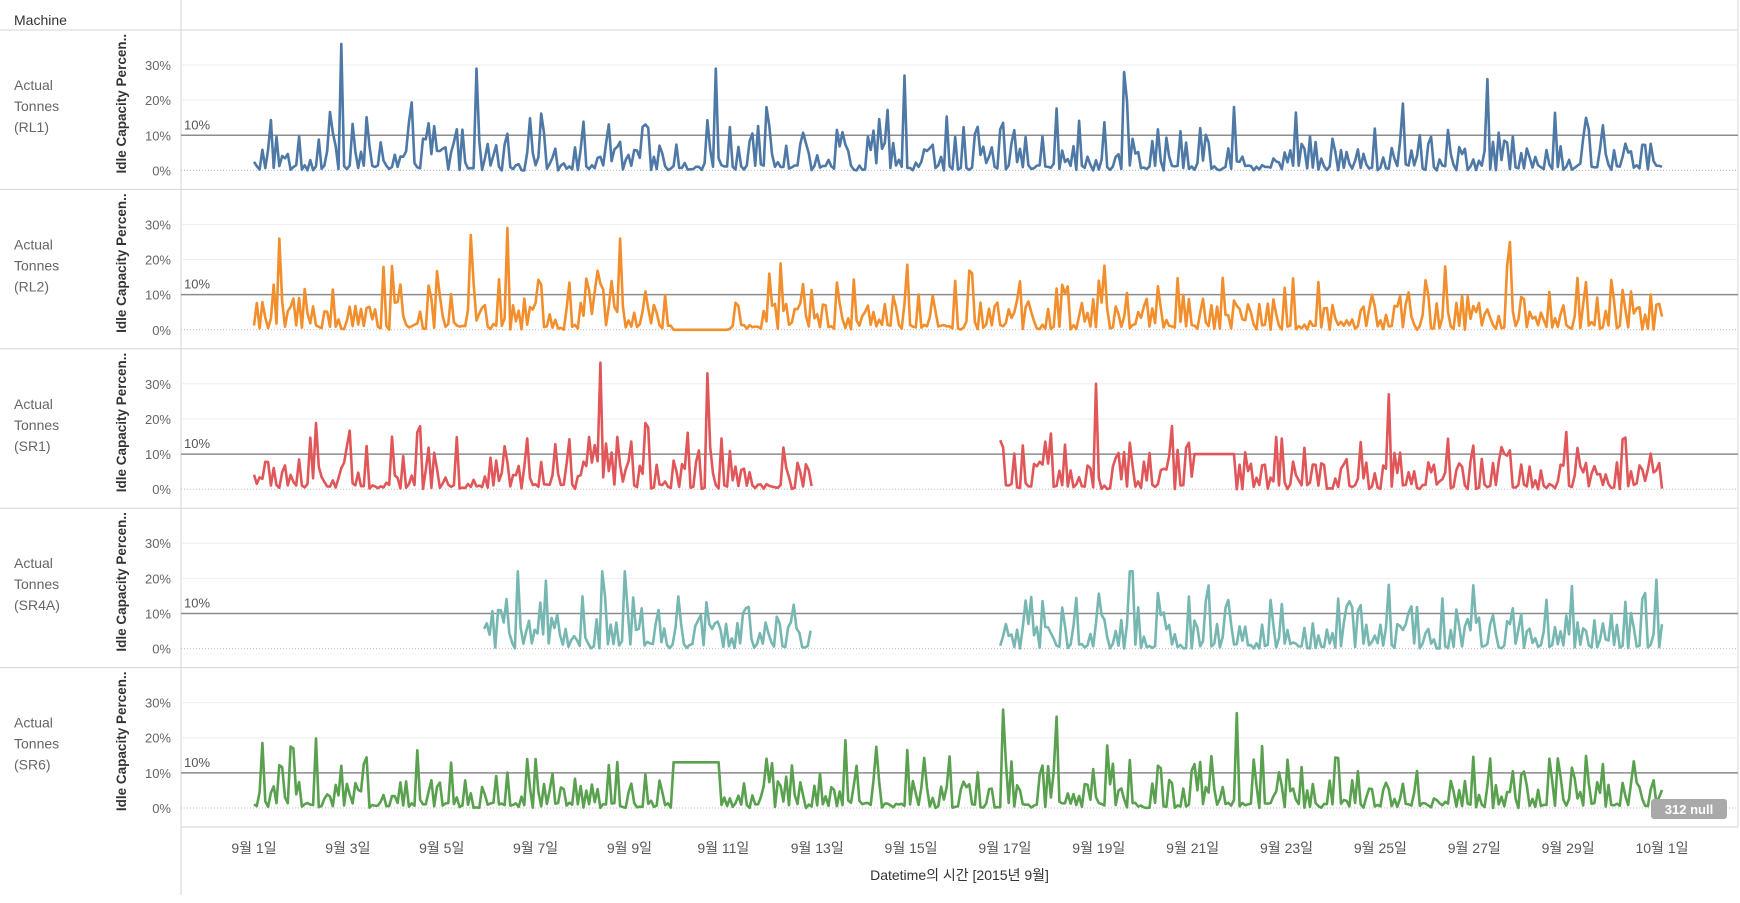  What do you see at coordinates (723, 848) in the screenshot?
I see `x-tick-label: 9월 11일` at bounding box center [723, 848].